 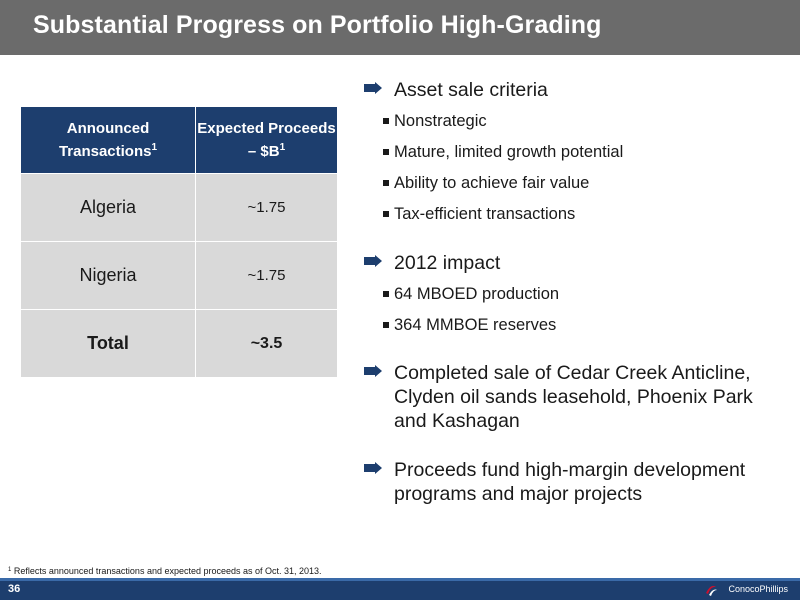 I want to click on sub-bullet-item: Ability to achieve fair value, so click(x=574, y=183).